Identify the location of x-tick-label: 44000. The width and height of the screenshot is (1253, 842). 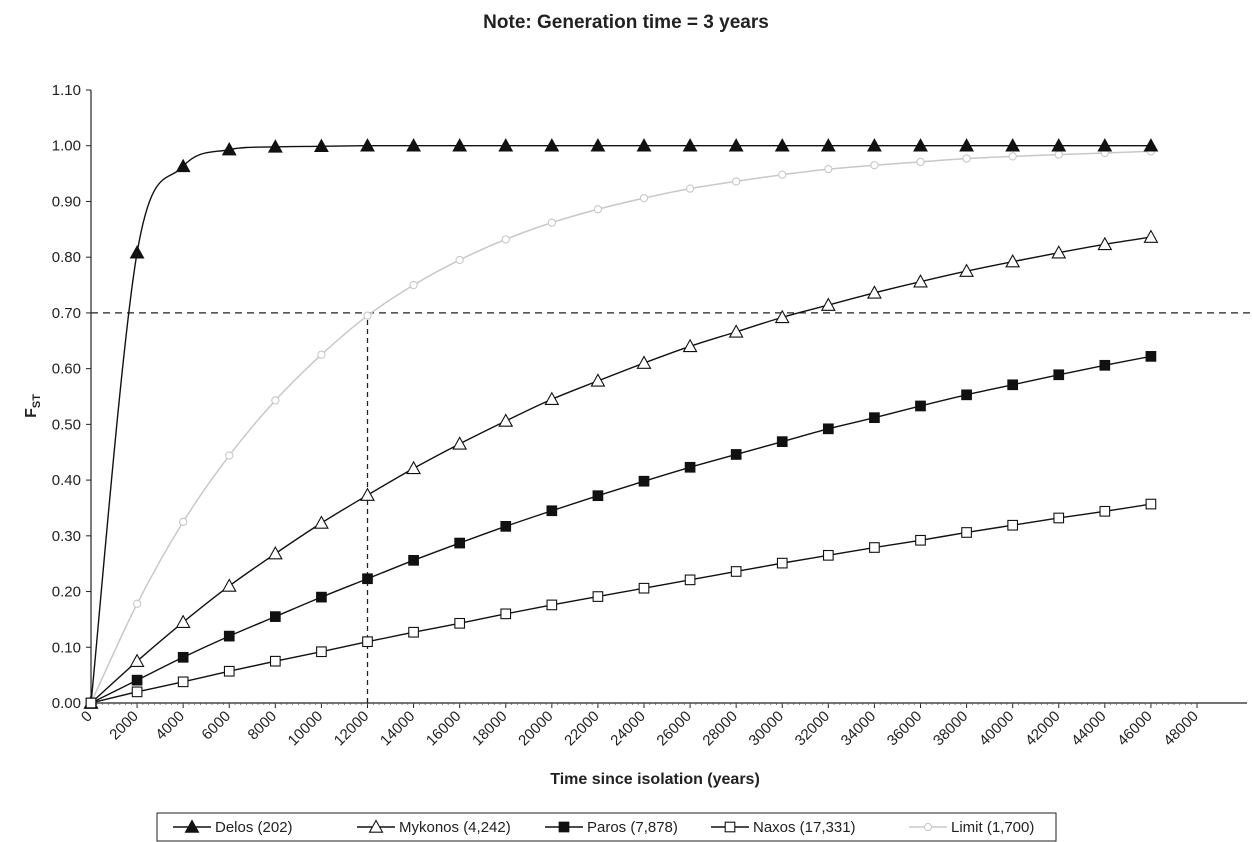
(1089, 729).